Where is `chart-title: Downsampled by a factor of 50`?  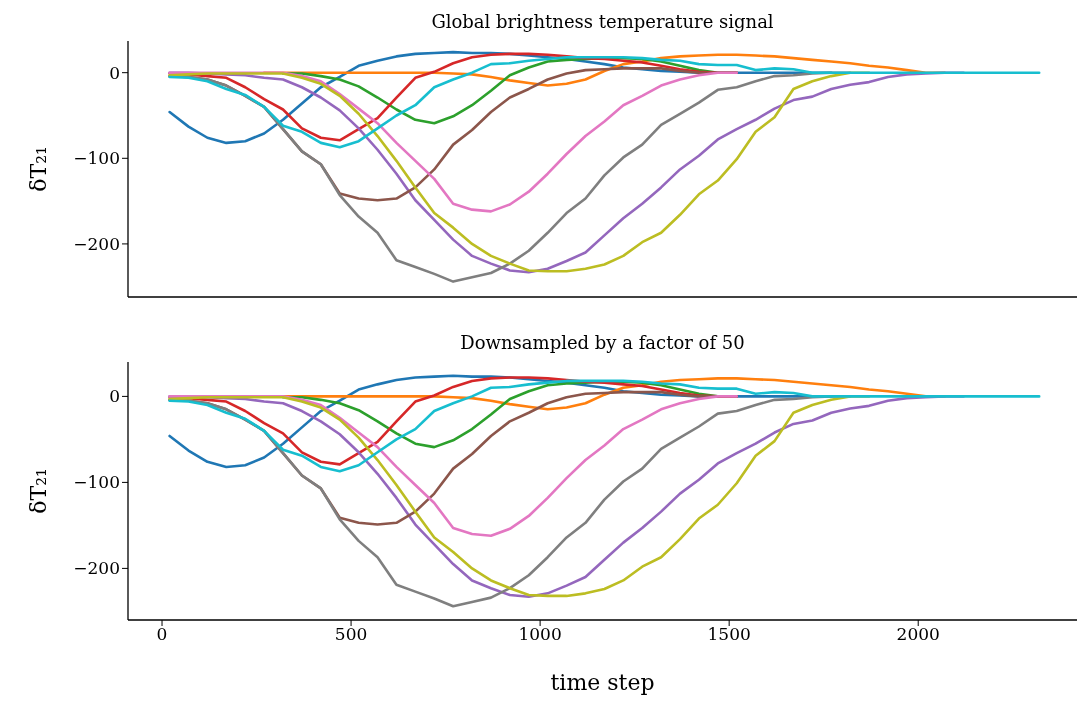 chart-title: Downsampled by a factor of 50 is located at coordinates (602, 342).